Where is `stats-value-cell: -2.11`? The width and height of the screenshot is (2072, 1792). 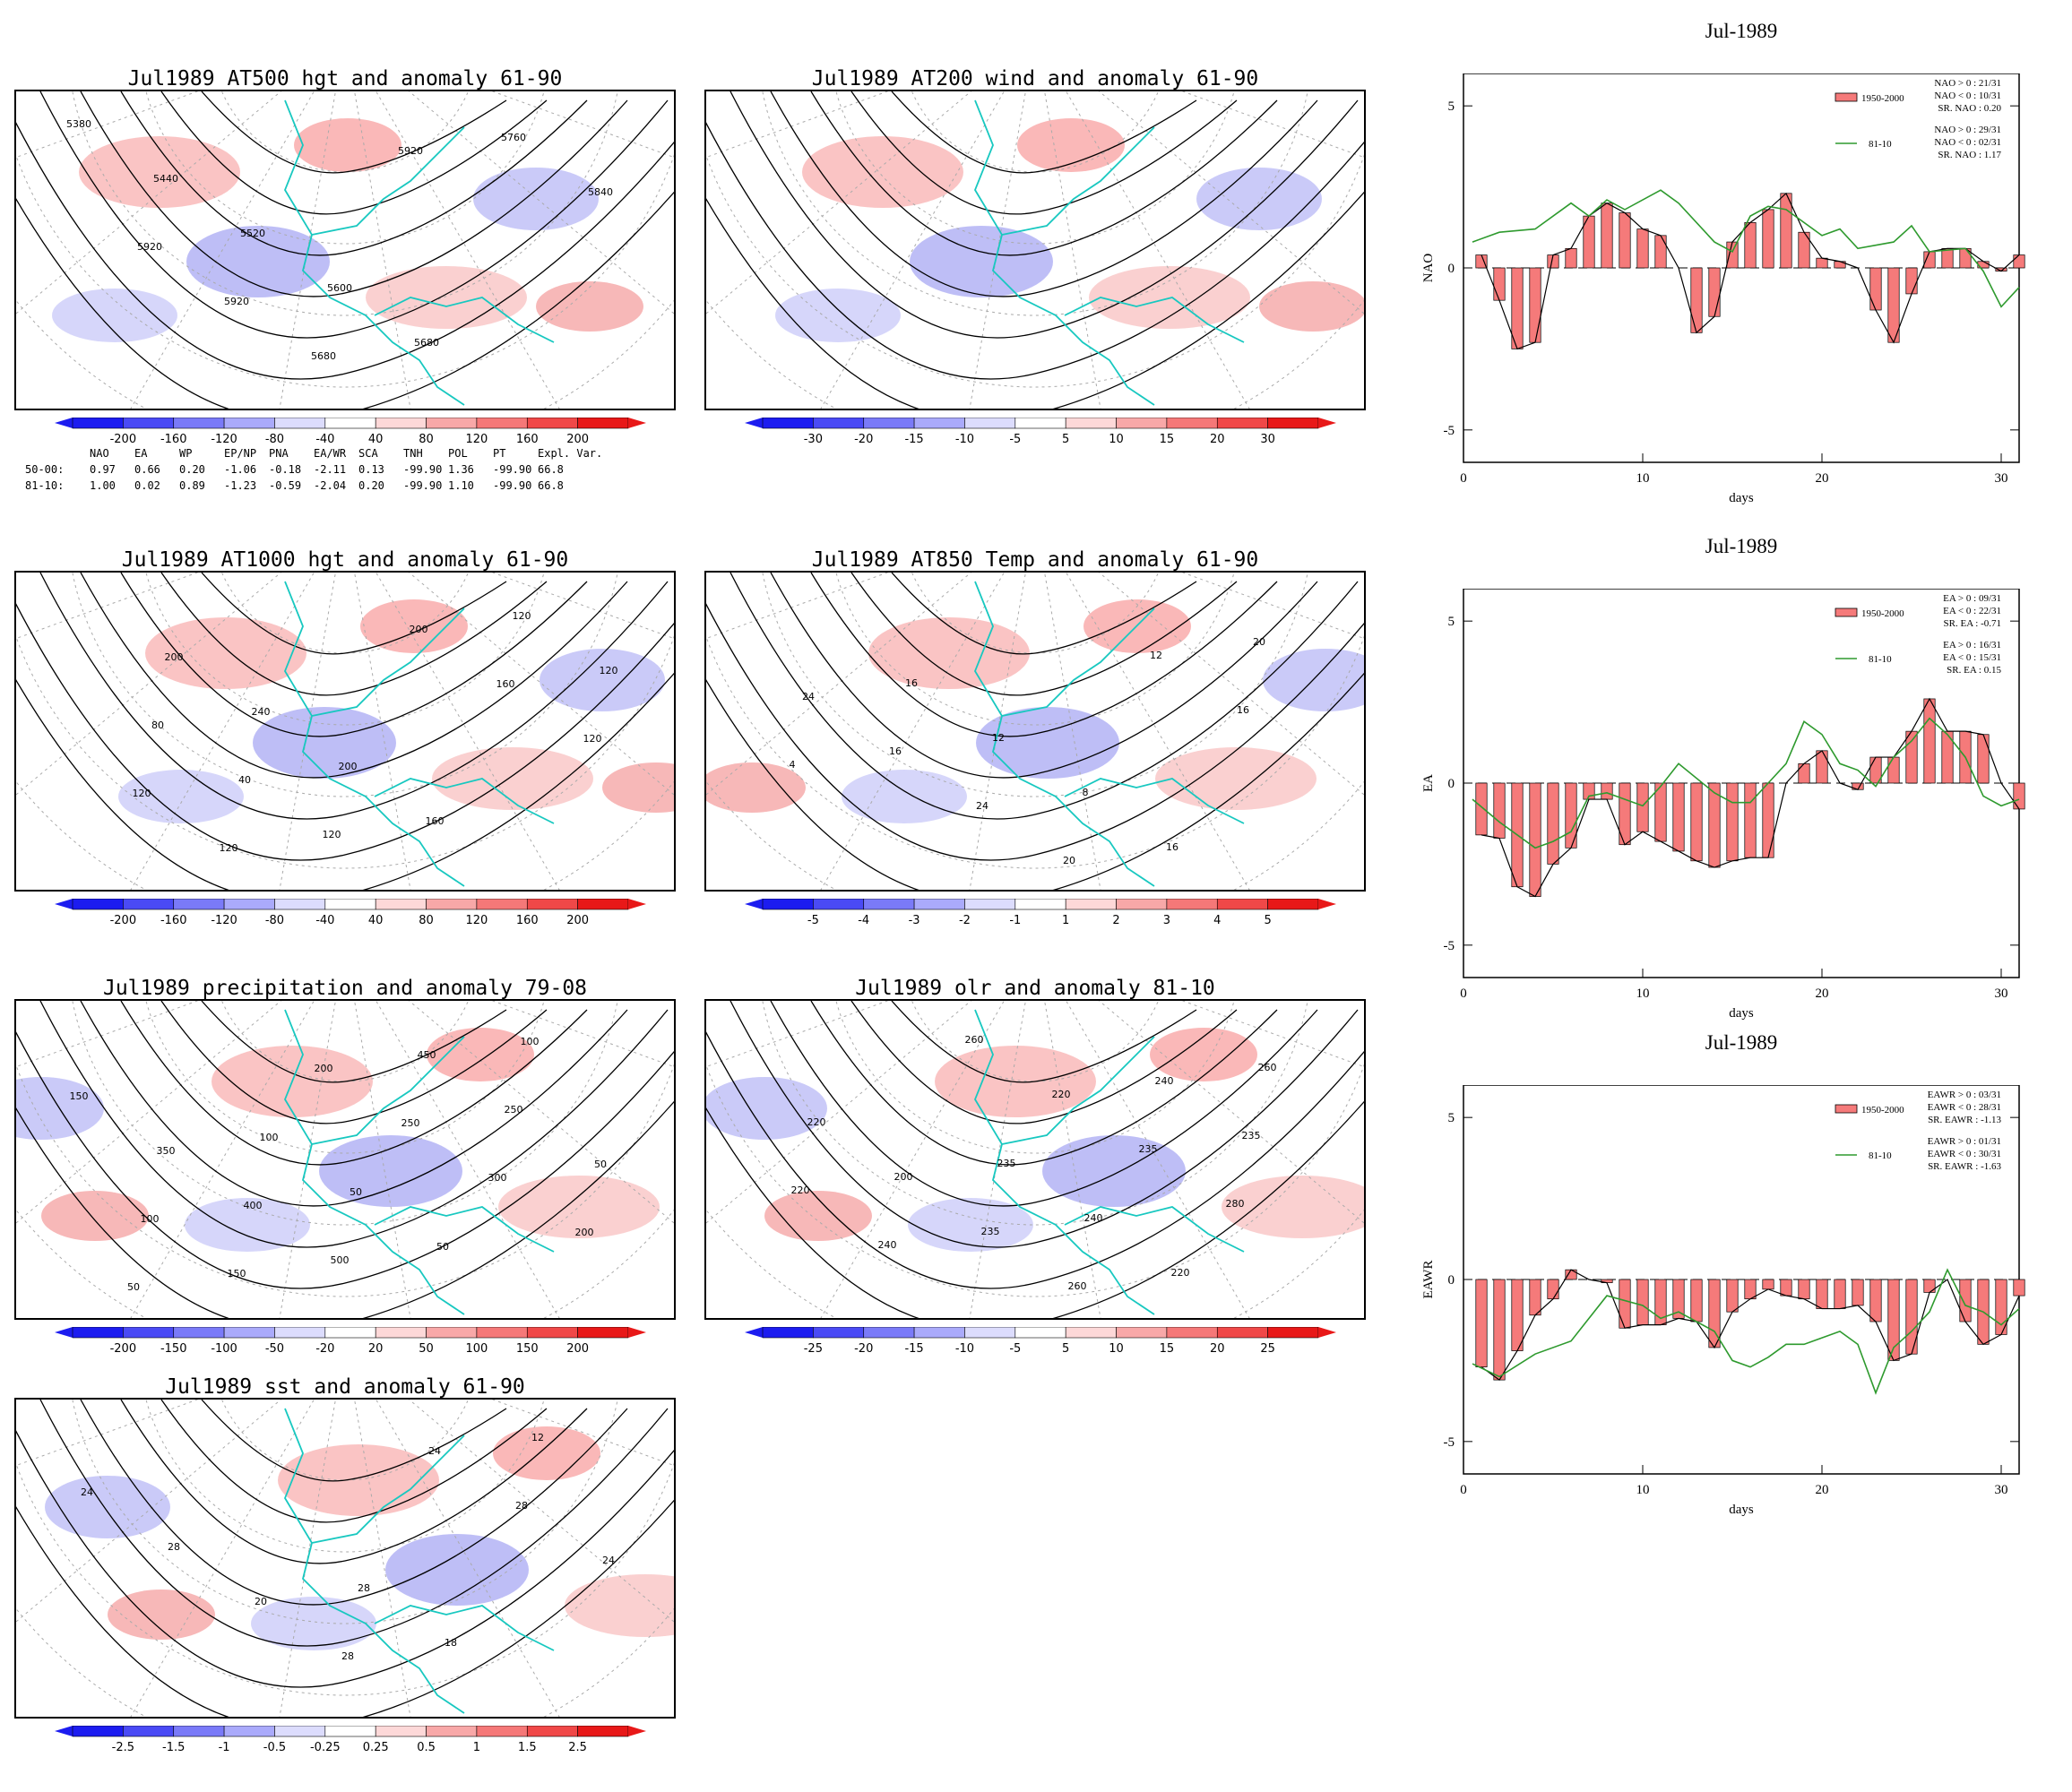
stats-value-cell: -2.11 is located at coordinates (330, 470).